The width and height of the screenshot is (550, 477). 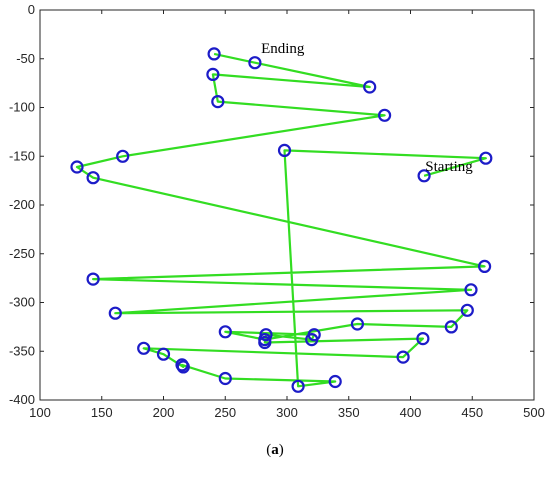 What do you see at coordinates (40, 412) in the screenshot?
I see `x-tick-label: 100` at bounding box center [40, 412].